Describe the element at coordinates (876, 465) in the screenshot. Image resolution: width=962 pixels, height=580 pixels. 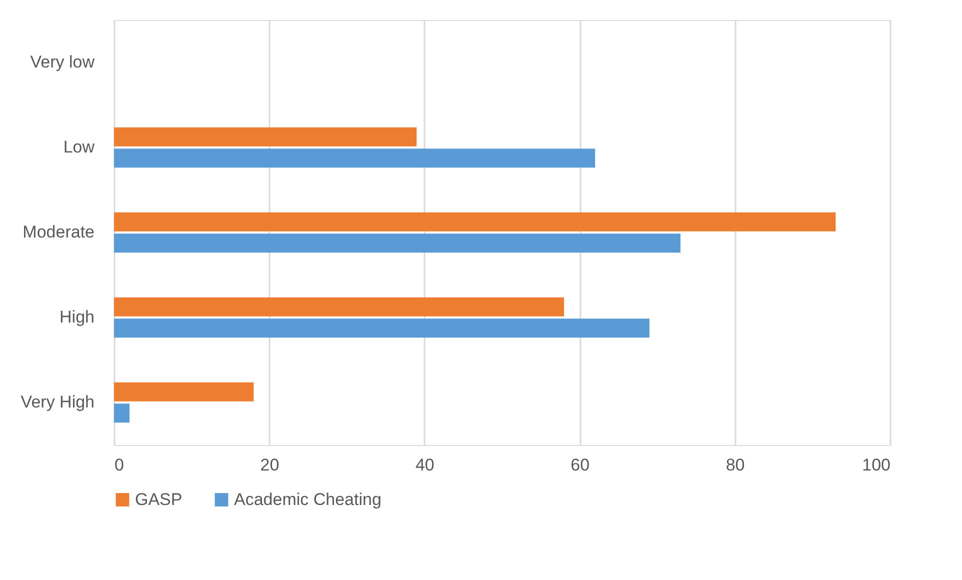
I see `x-tick-label: 100` at that location.